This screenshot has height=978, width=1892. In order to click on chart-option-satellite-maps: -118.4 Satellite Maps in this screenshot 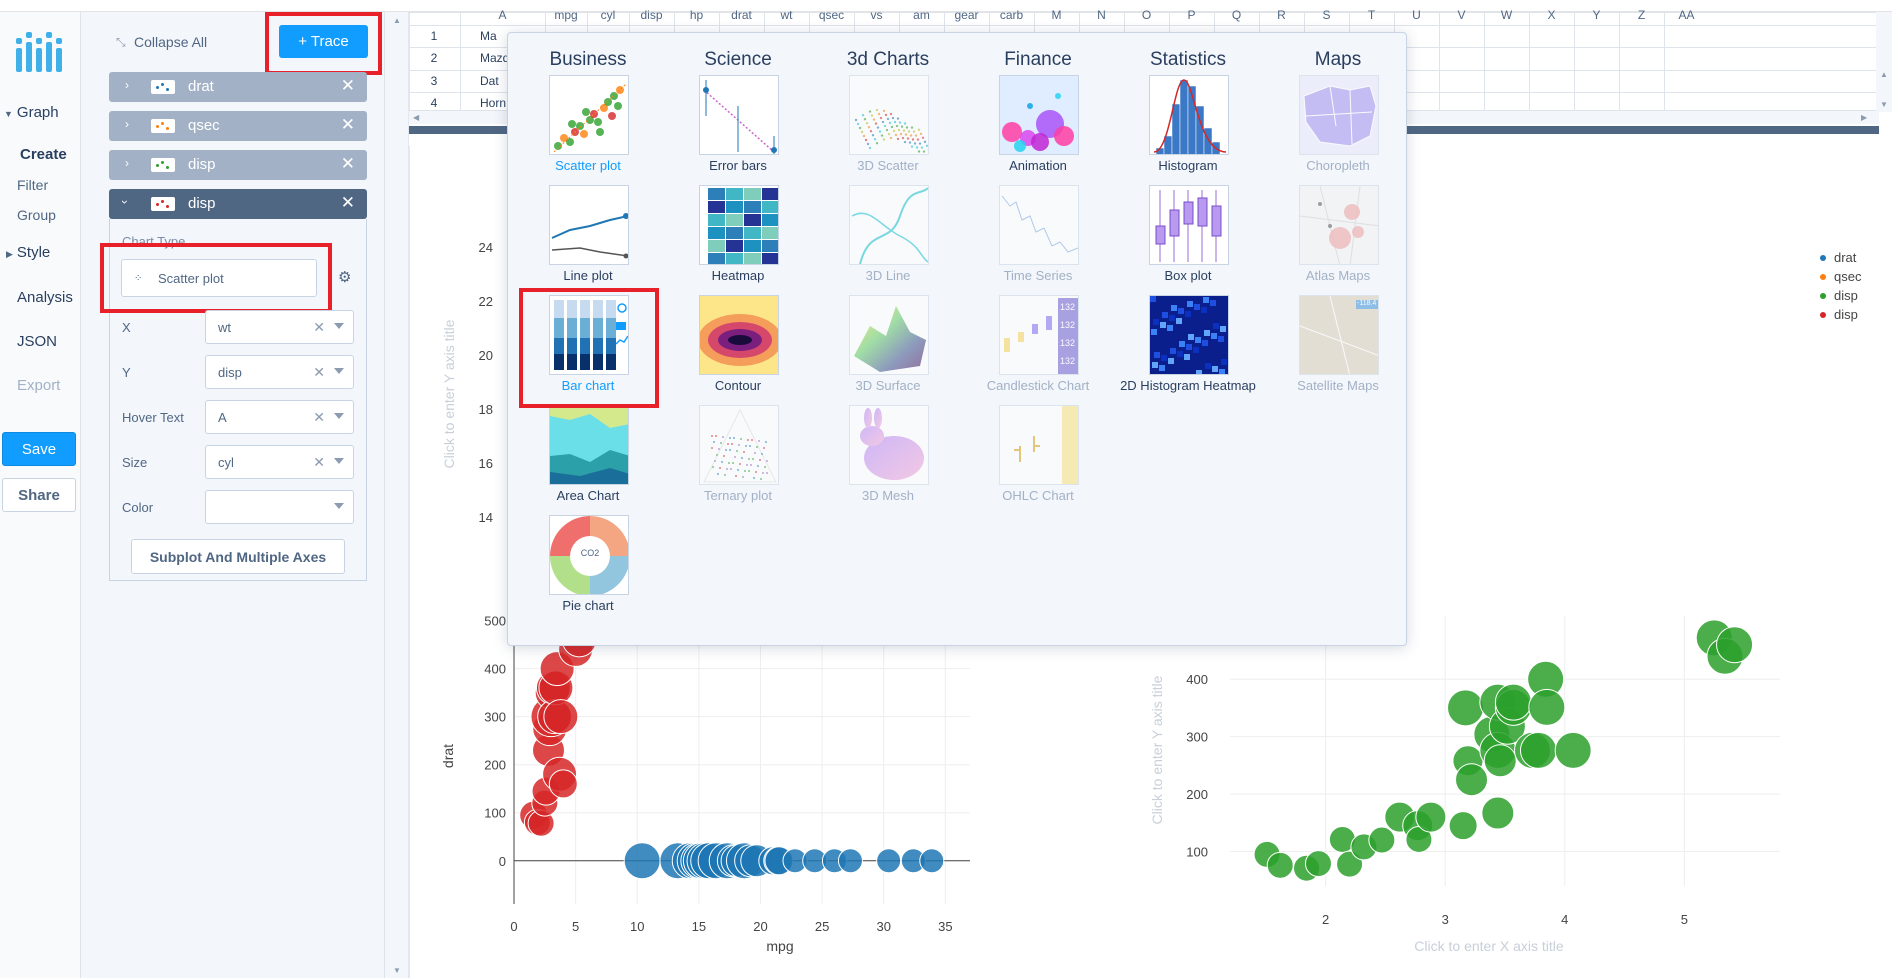, I will do `click(1338, 348)`.